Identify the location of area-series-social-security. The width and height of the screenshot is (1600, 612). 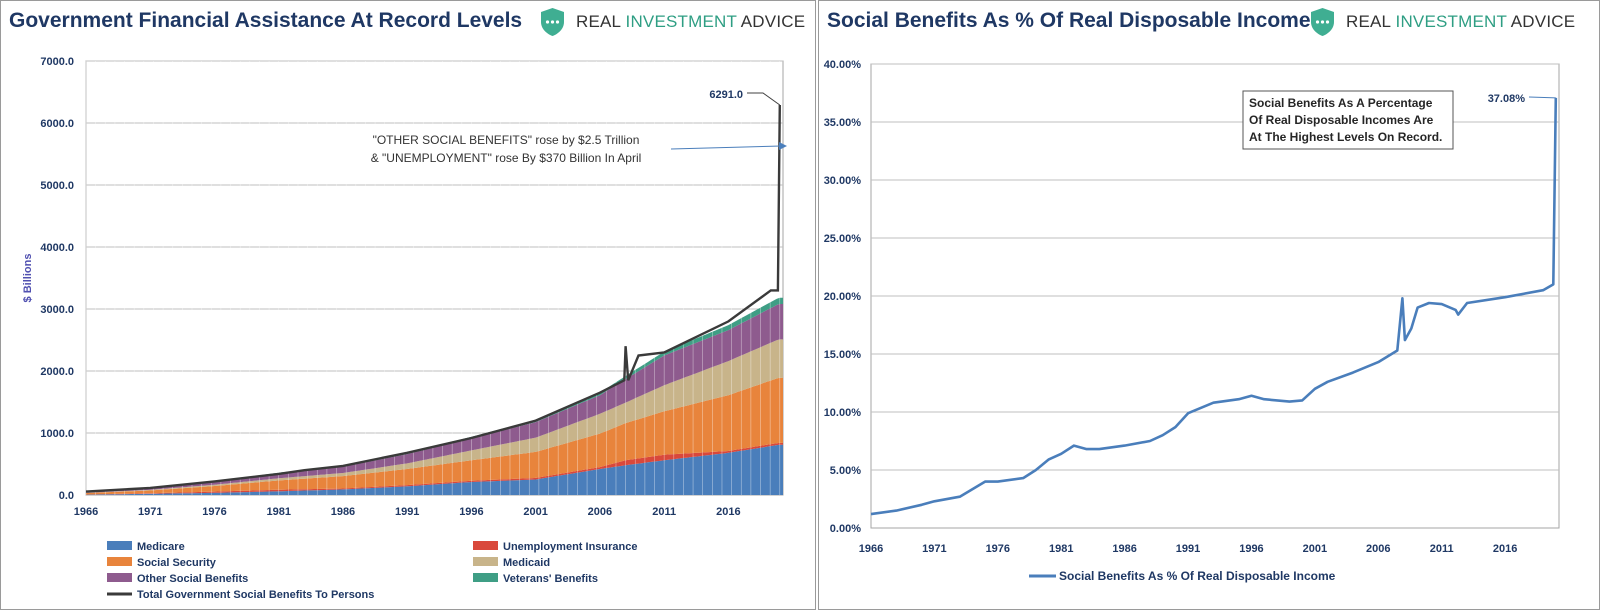
(434, 436).